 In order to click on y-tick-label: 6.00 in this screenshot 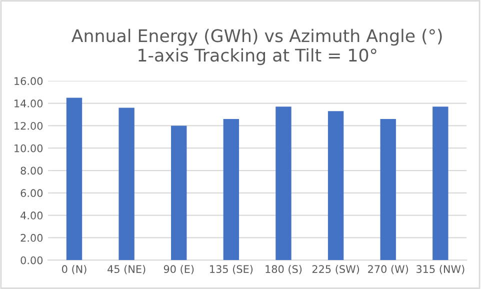, I will do `click(31, 193)`.